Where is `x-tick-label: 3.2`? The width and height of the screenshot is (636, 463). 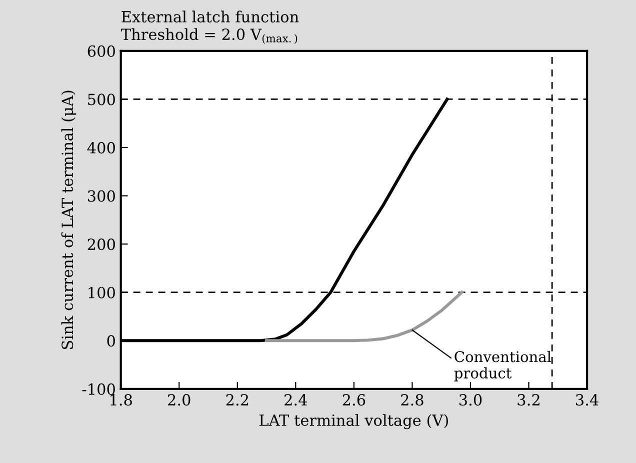
x-tick-label: 3.2 is located at coordinates (529, 400).